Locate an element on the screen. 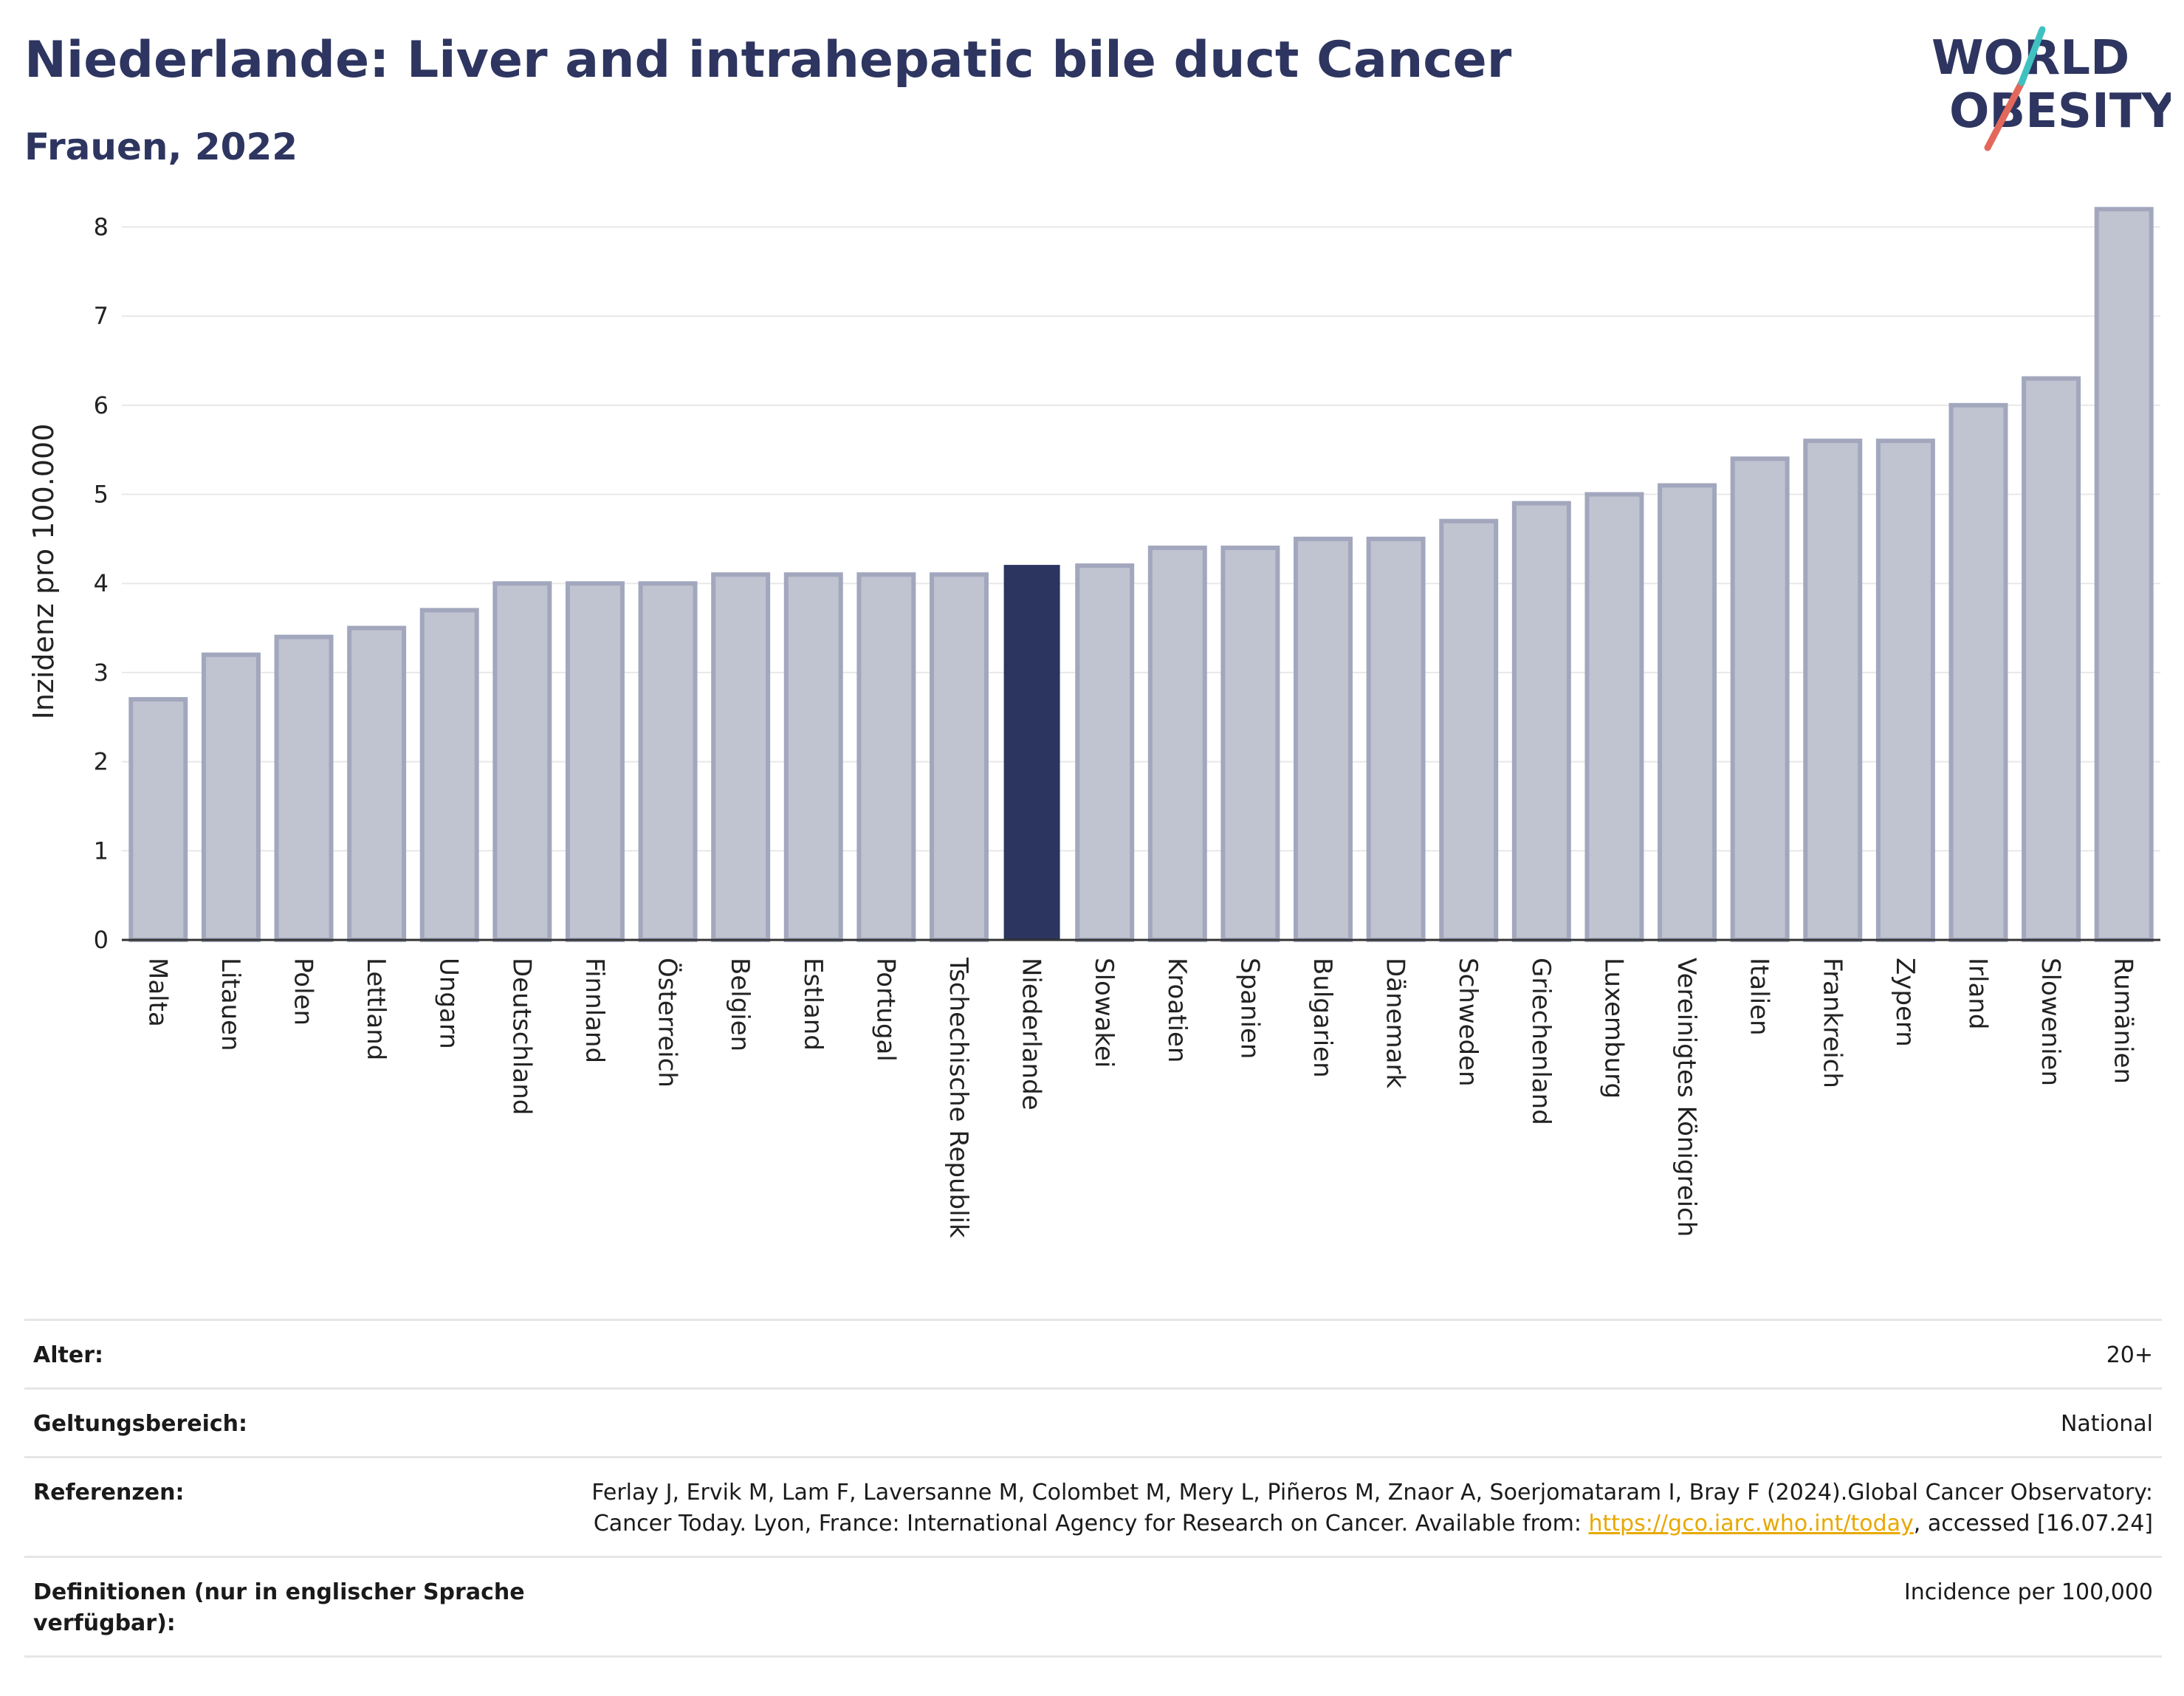  x-tick-label: Spanien is located at coordinates (1249, 1008).